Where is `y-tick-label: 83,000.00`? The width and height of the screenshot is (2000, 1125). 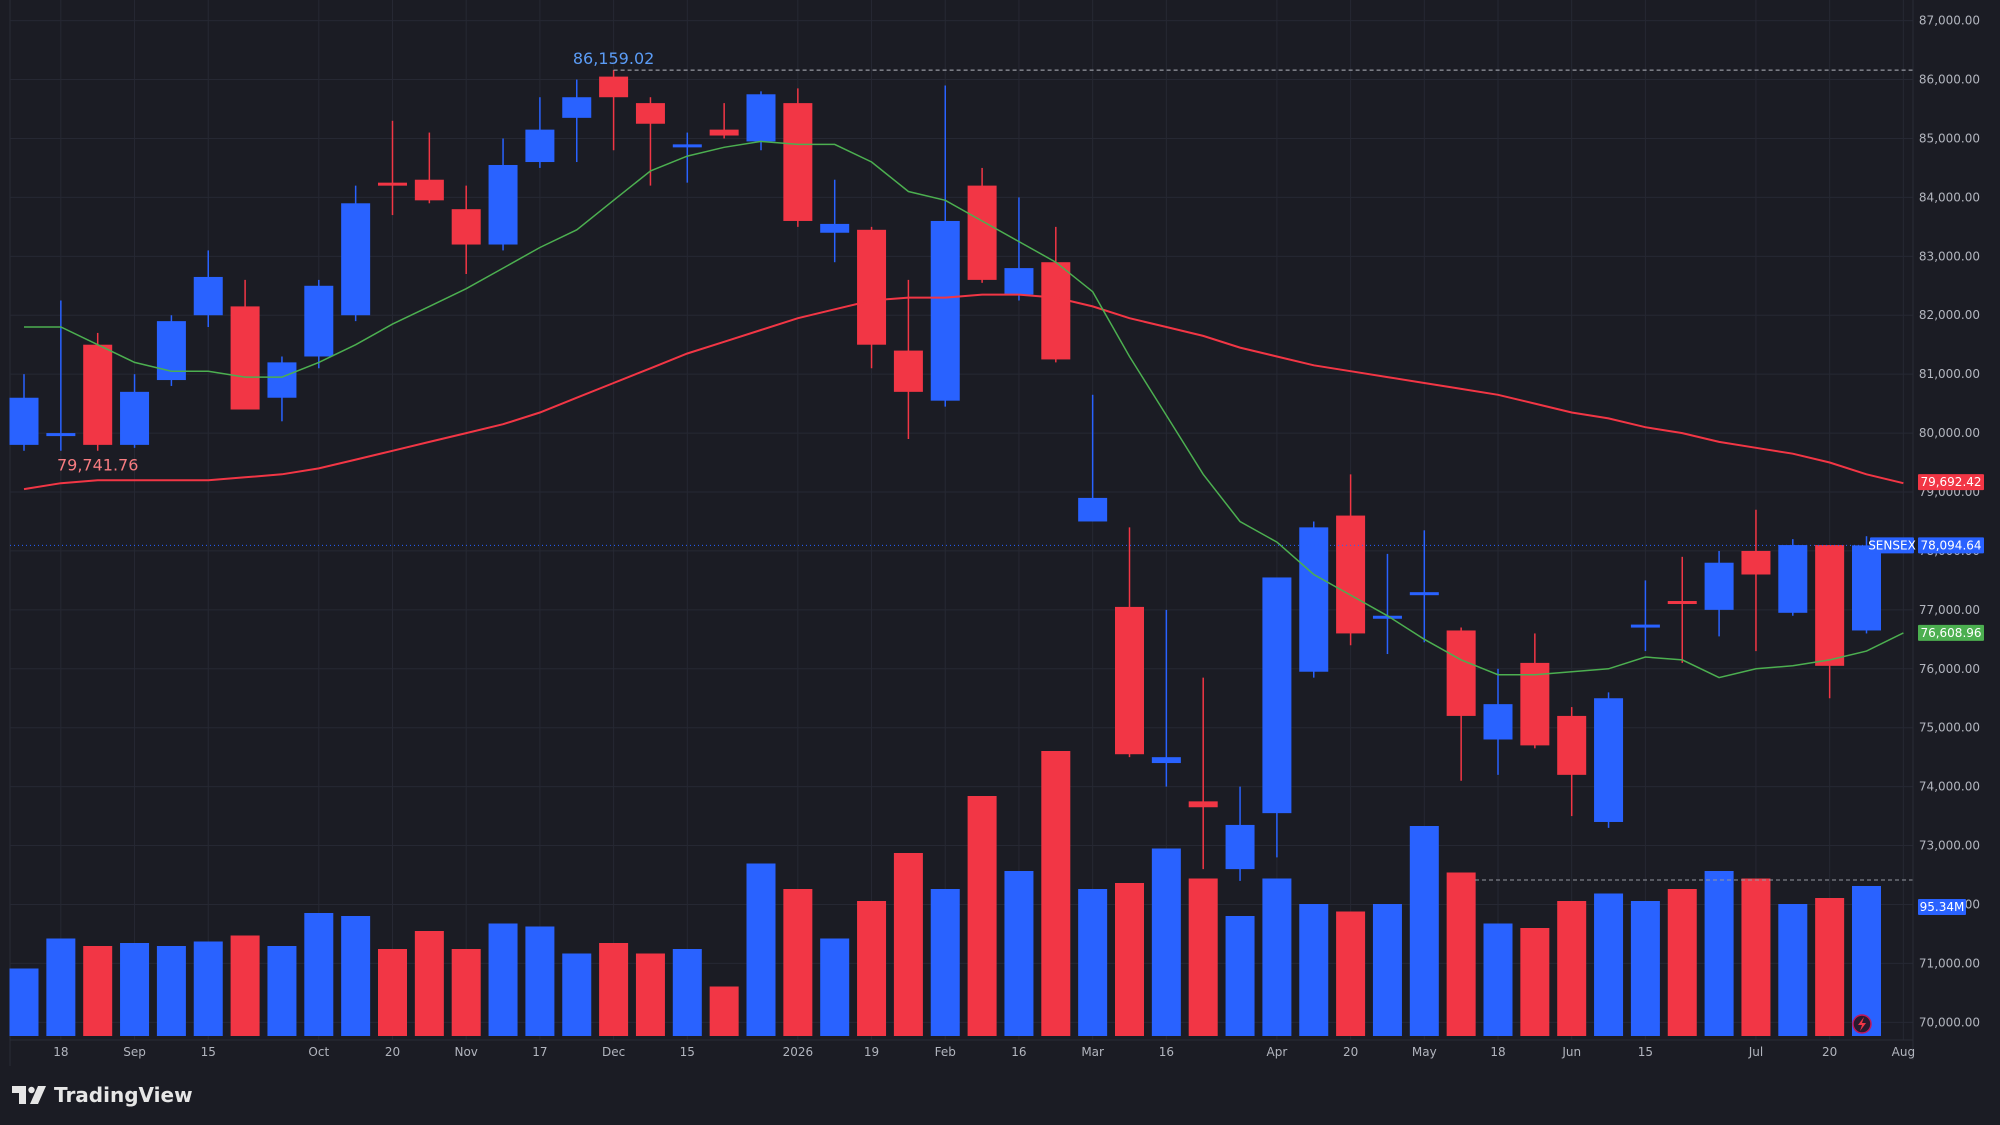 y-tick-label: 83,000.00 is located at coordinates (1949, 256).